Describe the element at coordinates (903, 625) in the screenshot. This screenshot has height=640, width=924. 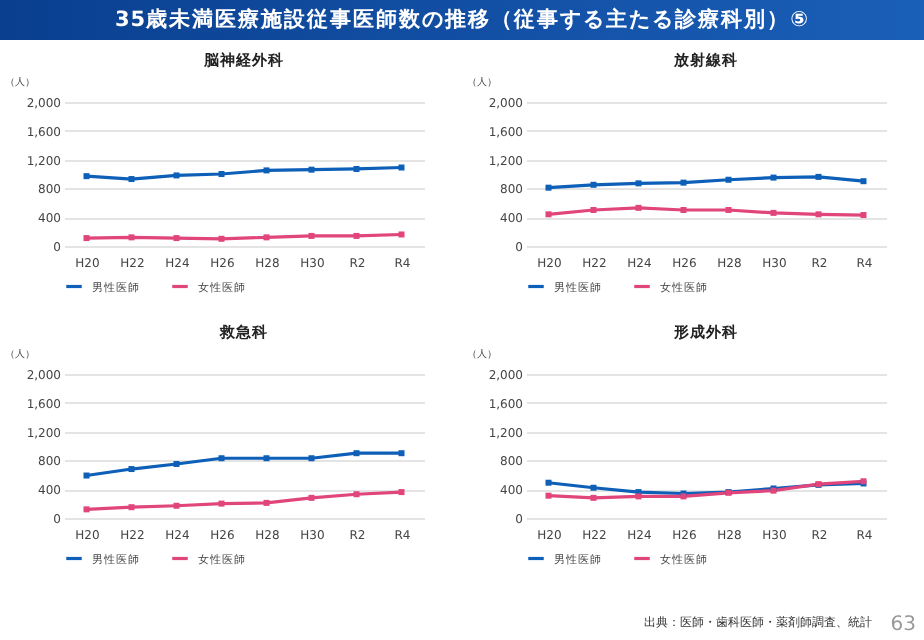
I see `text: 63` at that location.